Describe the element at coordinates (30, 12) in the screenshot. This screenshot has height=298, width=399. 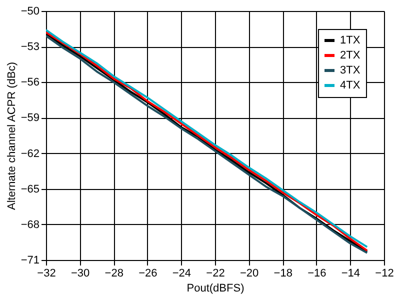
I see `y-tick-label: −50` at that location.